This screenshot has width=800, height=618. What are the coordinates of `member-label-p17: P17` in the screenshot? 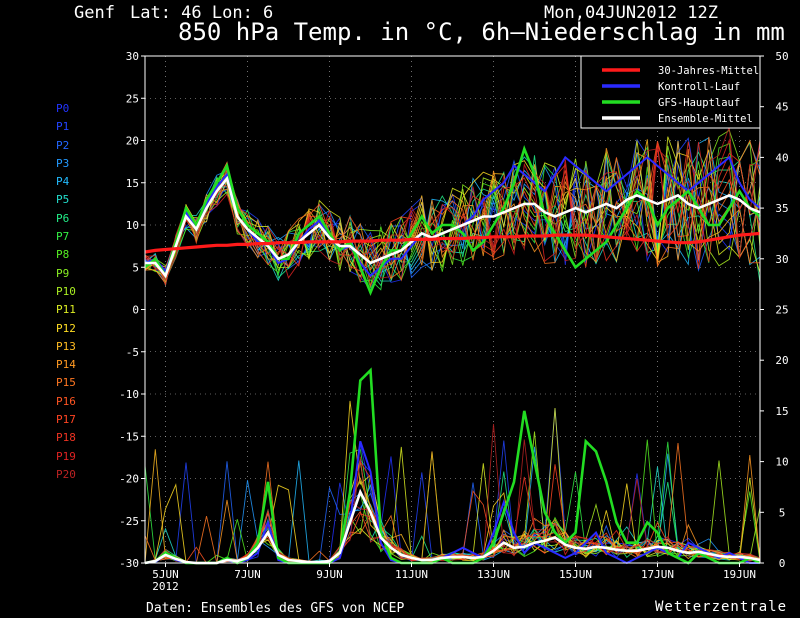 It's located at (66, 420).